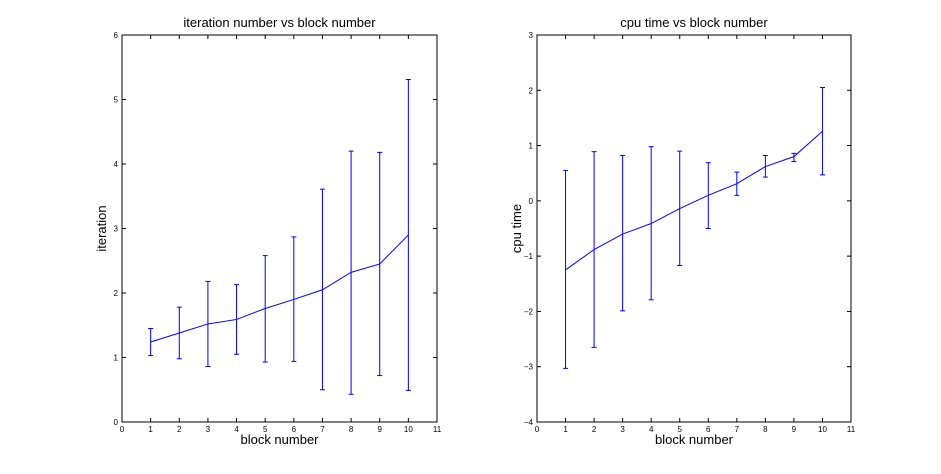  Describe the element at coordinates (516, 228) in the screenshot. I see `y-axis-label: cpu time` at that location.